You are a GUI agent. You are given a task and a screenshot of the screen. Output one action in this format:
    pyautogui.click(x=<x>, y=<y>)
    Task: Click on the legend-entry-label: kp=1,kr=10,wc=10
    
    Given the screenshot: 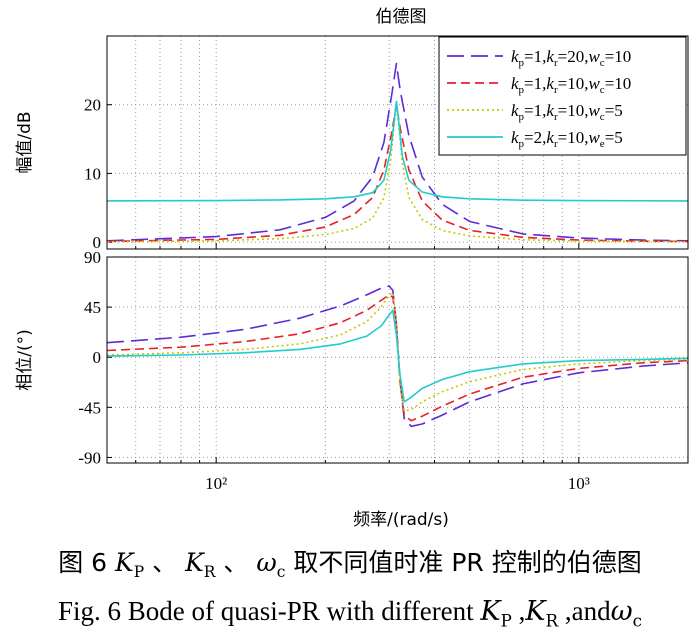 What is the action you would take?
    pyautogui.click(x=571, y=85)
    